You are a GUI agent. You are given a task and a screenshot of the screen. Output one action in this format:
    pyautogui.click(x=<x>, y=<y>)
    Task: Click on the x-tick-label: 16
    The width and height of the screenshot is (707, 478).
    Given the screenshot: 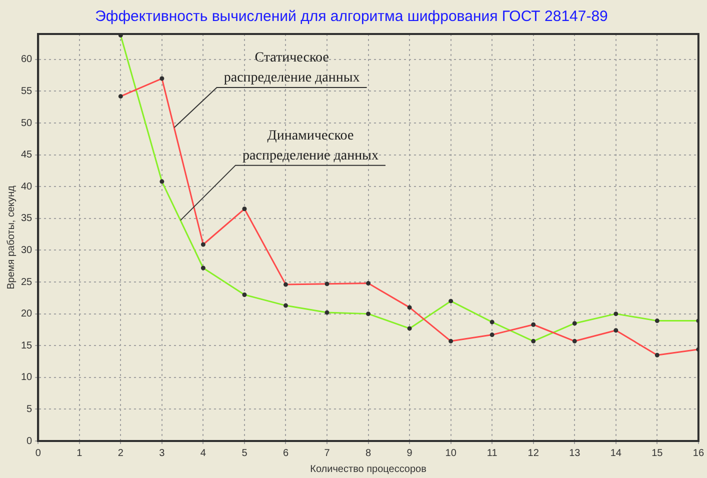 What is the action you would take?
    pyautogui.click(x=698, y=453)
    